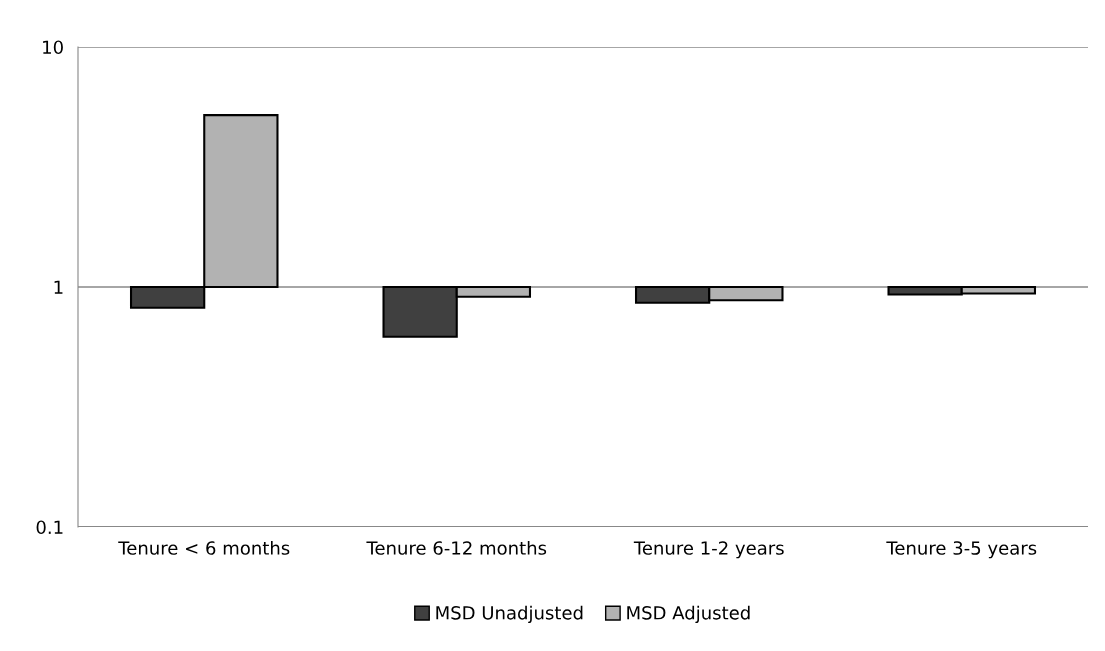 The height and width of the screenshot is (651, 1105). What do you see at coordinates (53, 47) in the screenshot?
I see `y-tick-label: 10` at bounding box center [53, 47].